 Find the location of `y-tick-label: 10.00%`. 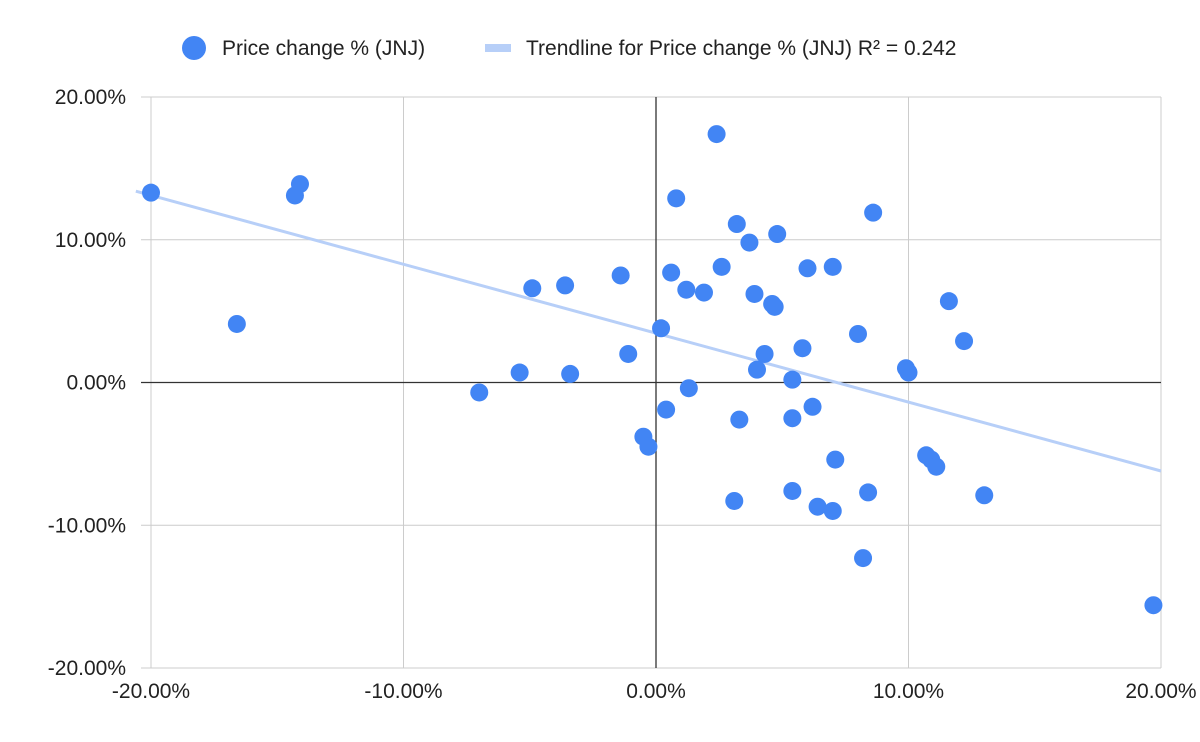

y-tick-label: 10.00% is located at coordinates (90, 240).